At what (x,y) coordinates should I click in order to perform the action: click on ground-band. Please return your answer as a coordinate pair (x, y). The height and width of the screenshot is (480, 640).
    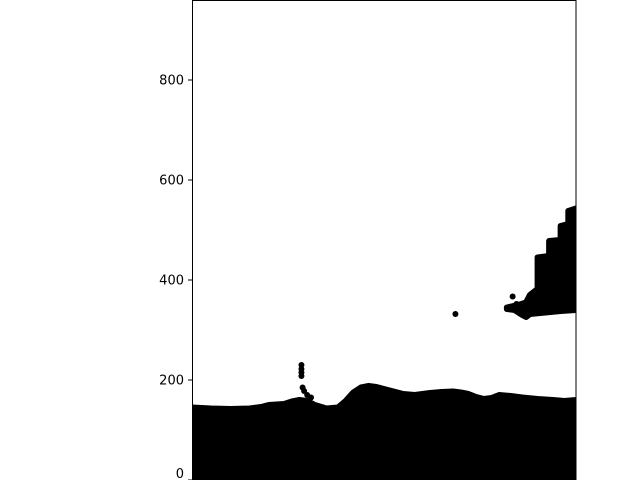
    Looking at the image, I should click on (384, 431).